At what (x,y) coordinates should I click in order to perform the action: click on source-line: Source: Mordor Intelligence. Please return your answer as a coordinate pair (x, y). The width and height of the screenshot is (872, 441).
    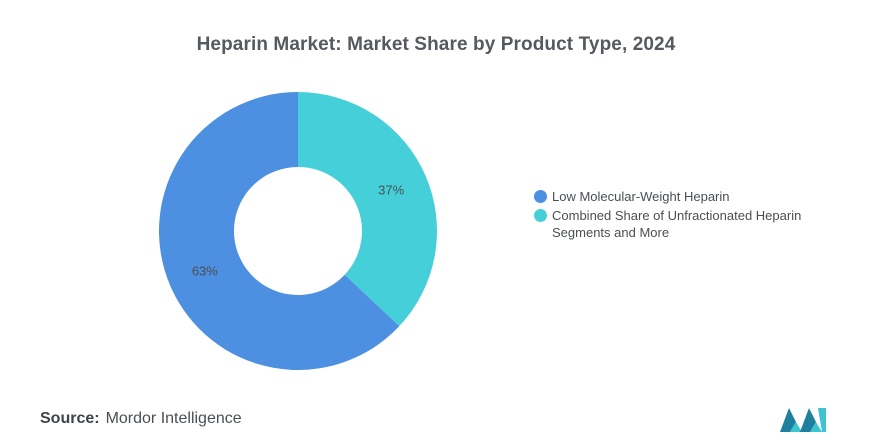
    Looking at the image, I should click on (141, 419).